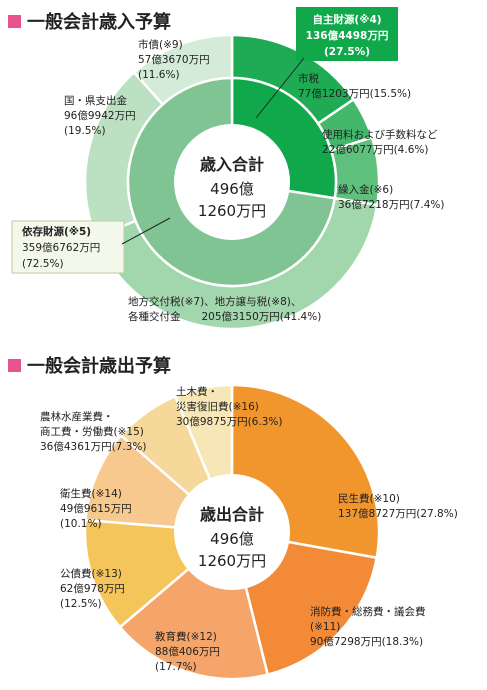  I want to click on expenditure-slice-label: 土木費・災害復旧費(※16) 30億9875万円(6.3%), so click(229, 406).